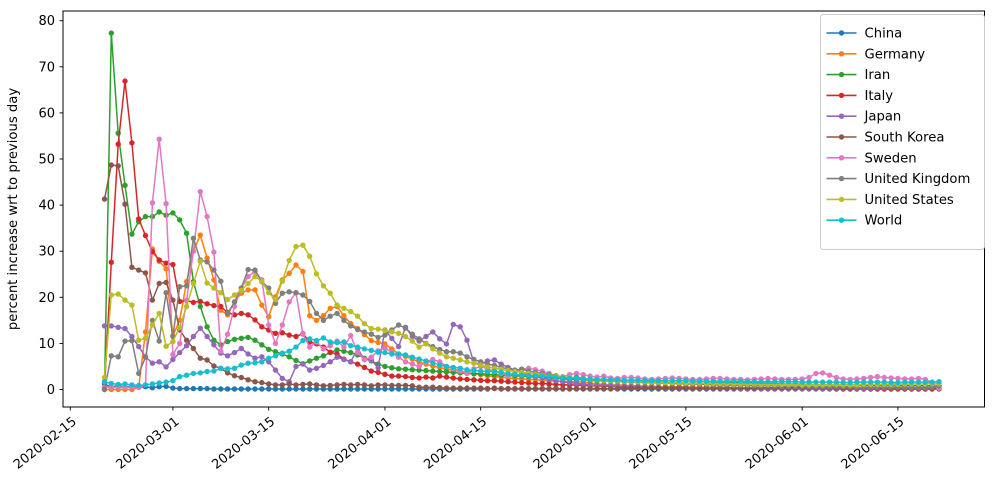 The height and width of the screenshot is (500, 1000). I want to click on y-tick-label: 0, so click(51, 390).